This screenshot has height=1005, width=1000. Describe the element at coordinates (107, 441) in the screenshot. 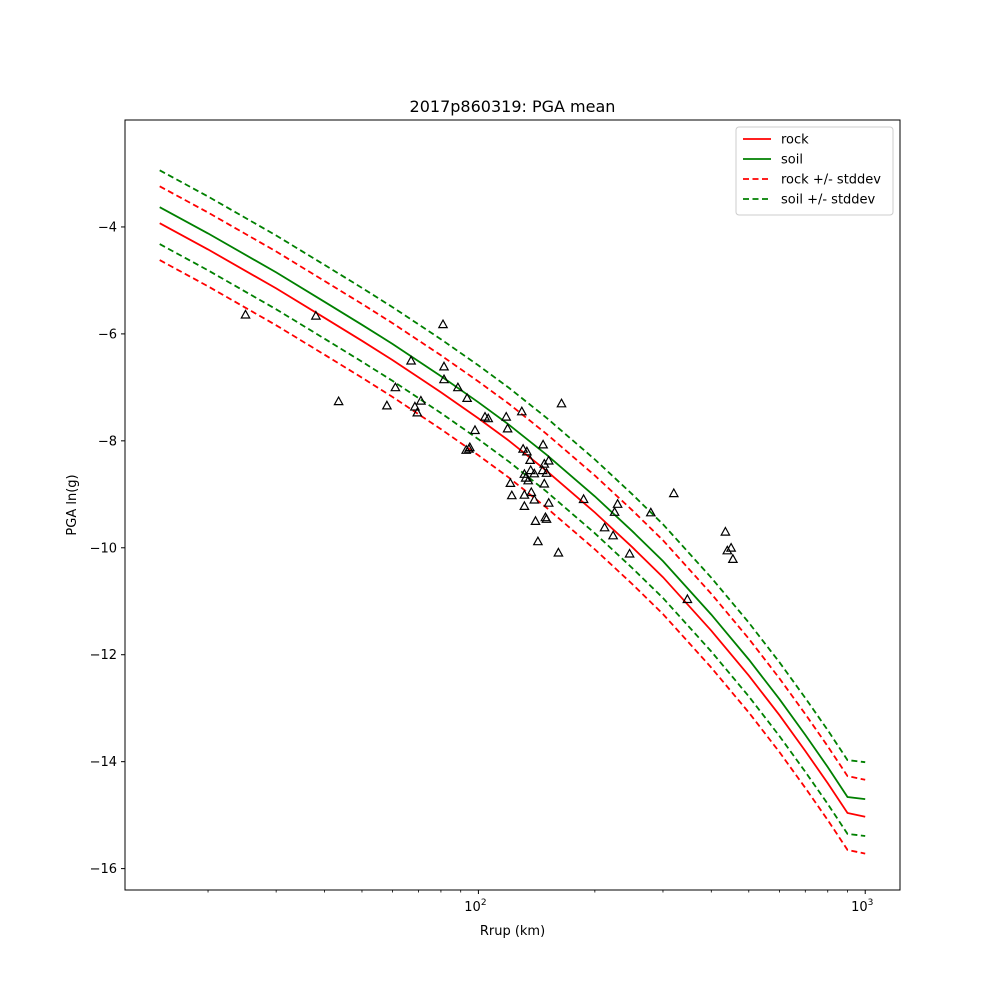

I see `y-tick-label: −8` at that location.